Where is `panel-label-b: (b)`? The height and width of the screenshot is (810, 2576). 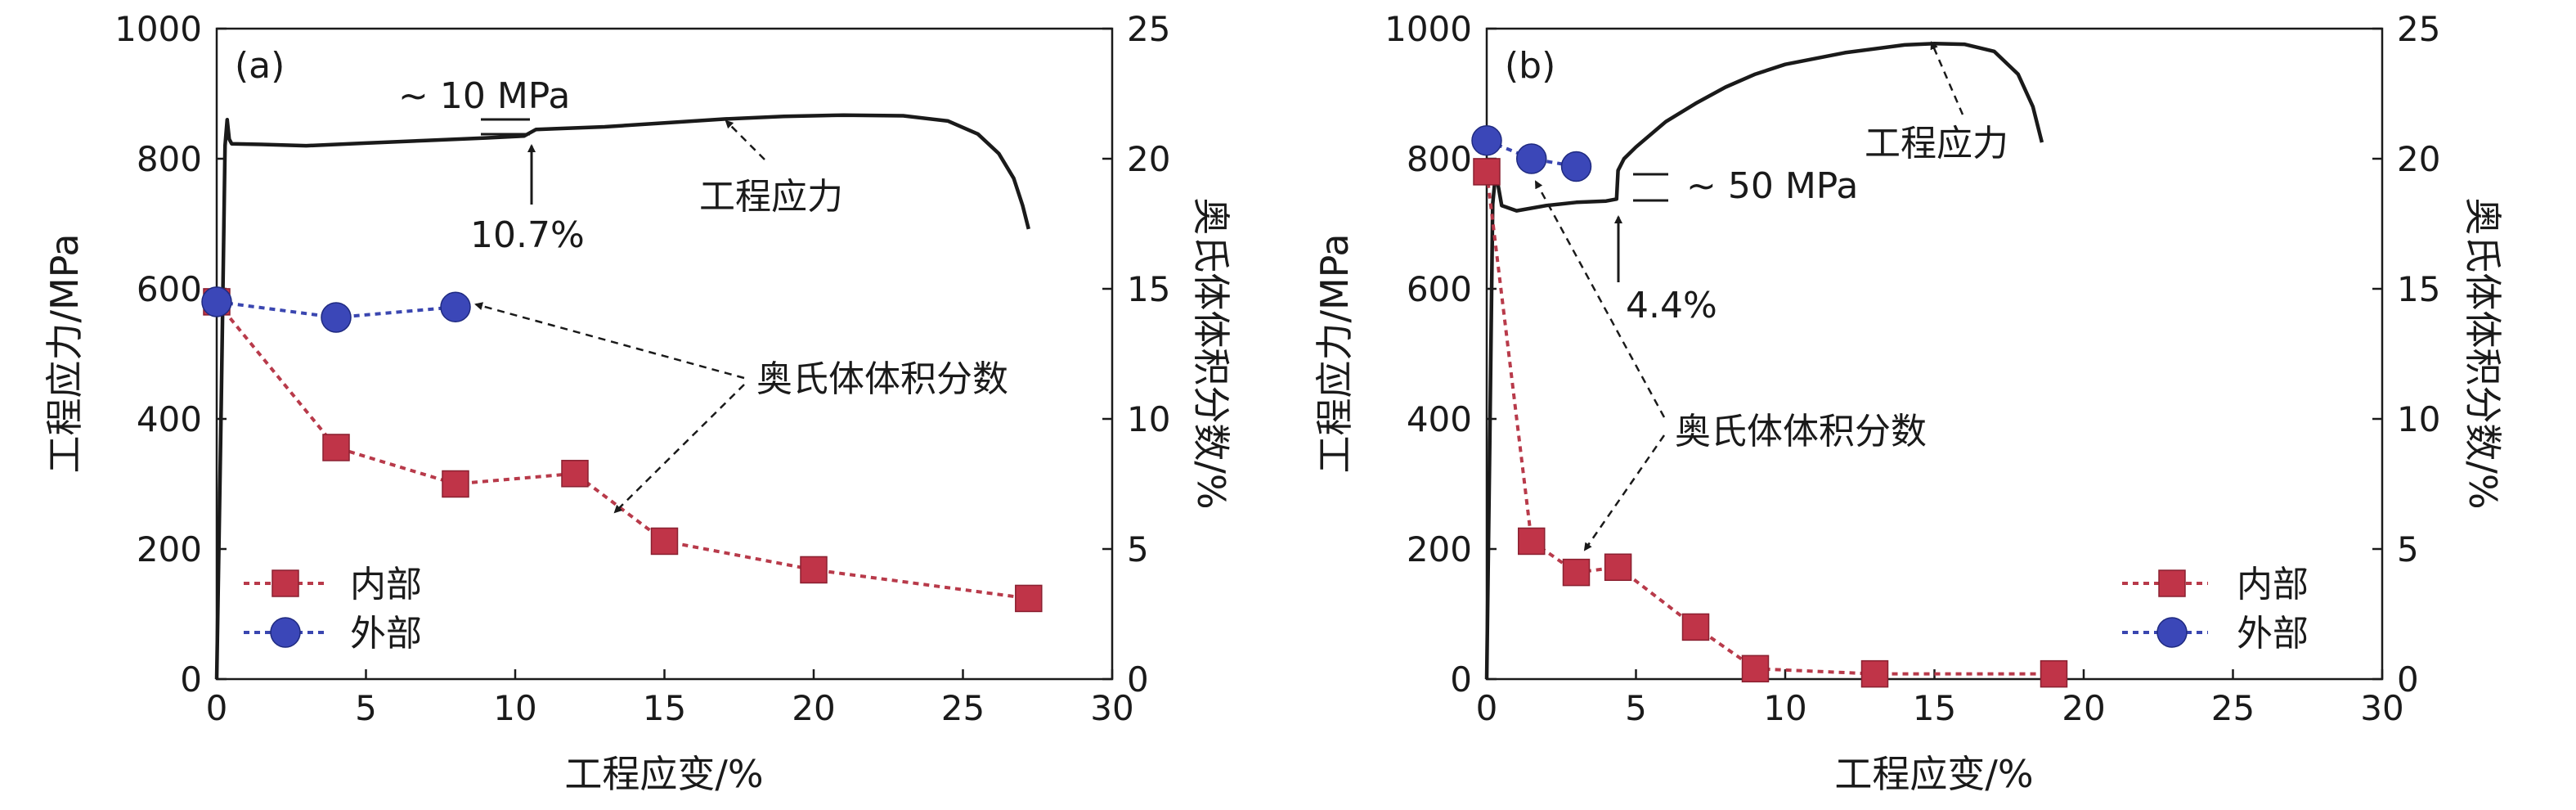
panel-label-b: (b) is located at coordinates (1530, 66).